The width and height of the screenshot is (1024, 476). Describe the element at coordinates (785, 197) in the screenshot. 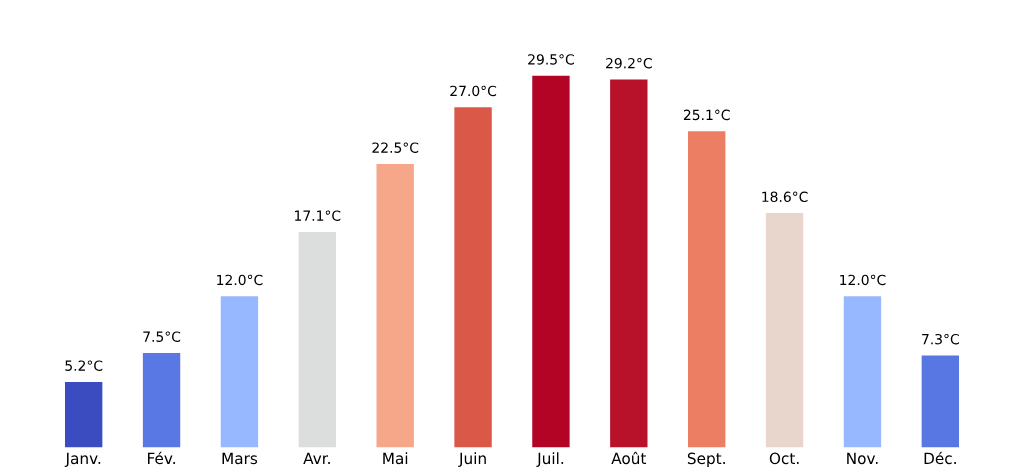

I see `data-label: 18.6°C` at that location.